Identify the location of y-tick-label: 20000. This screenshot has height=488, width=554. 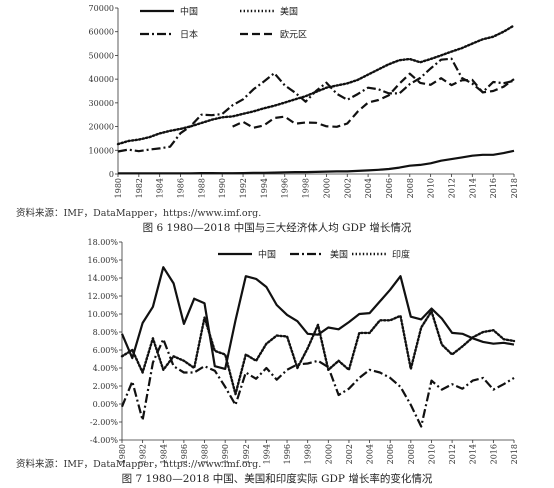
(101, 127).